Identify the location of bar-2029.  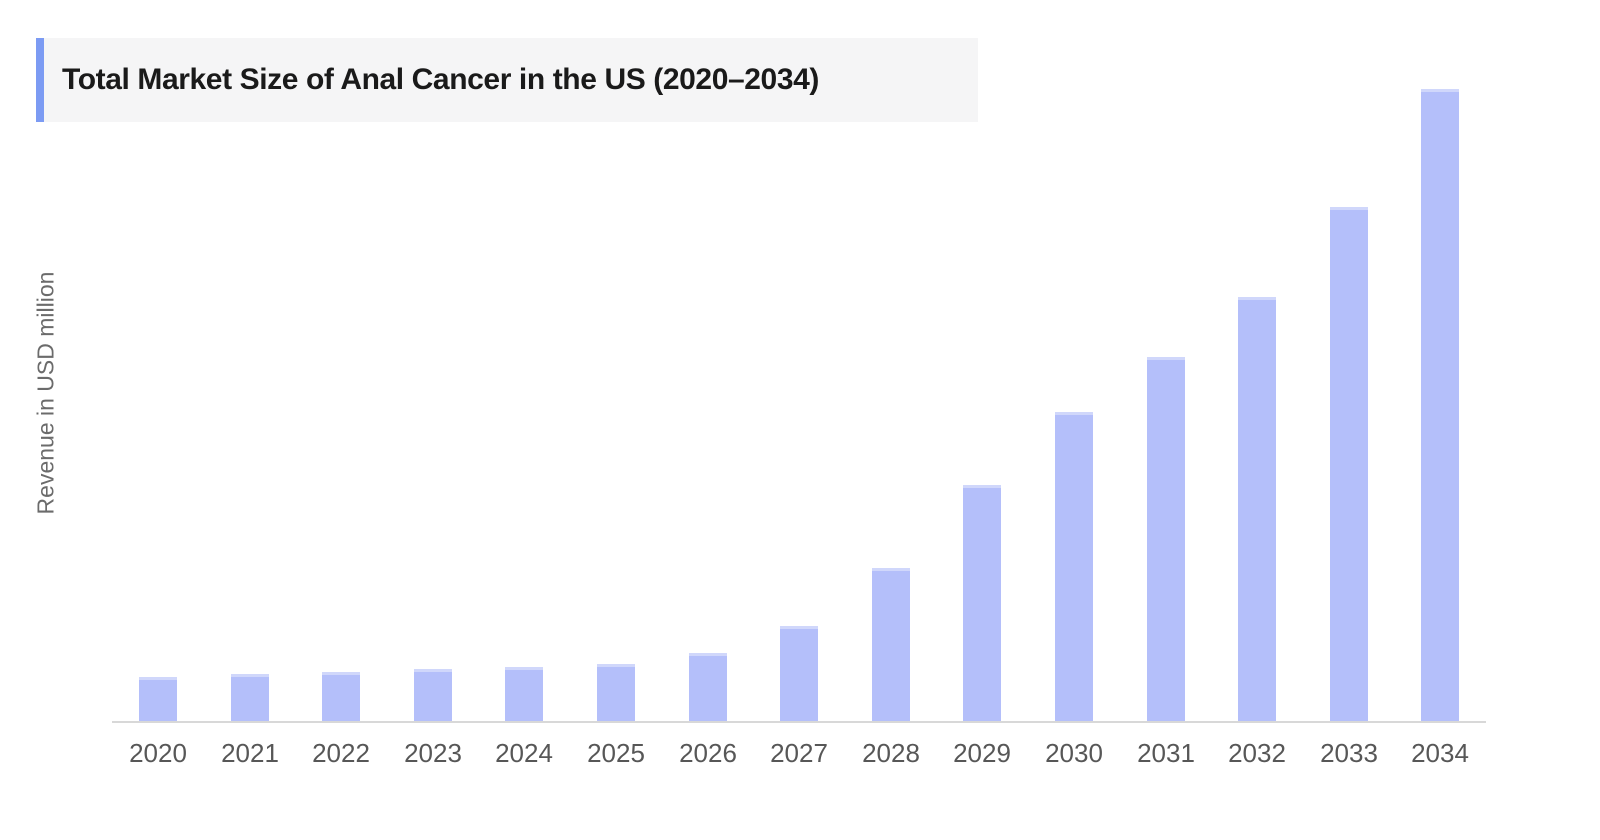
(982, 603).